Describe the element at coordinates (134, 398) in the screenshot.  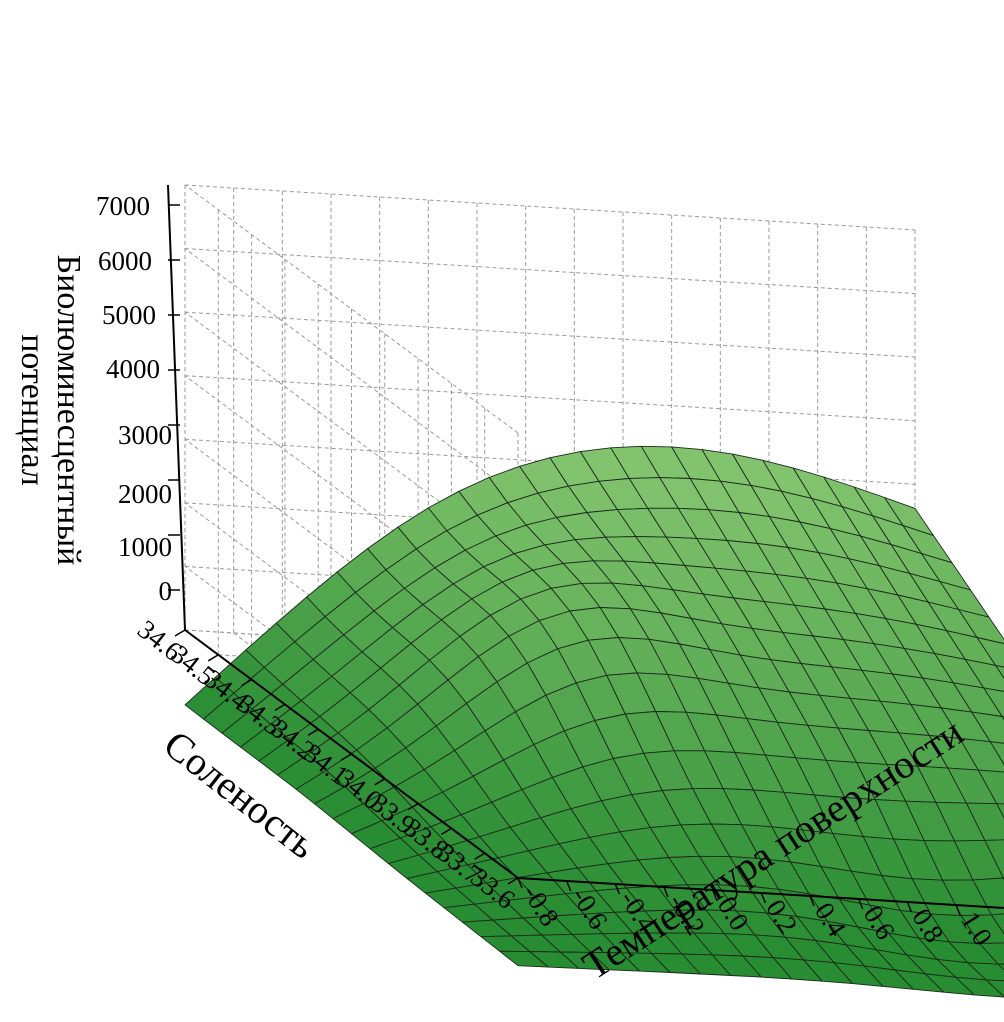
I see `z-tick-labels: 0 1000 2000 3000 4000 5000 6000 7000` at that location.